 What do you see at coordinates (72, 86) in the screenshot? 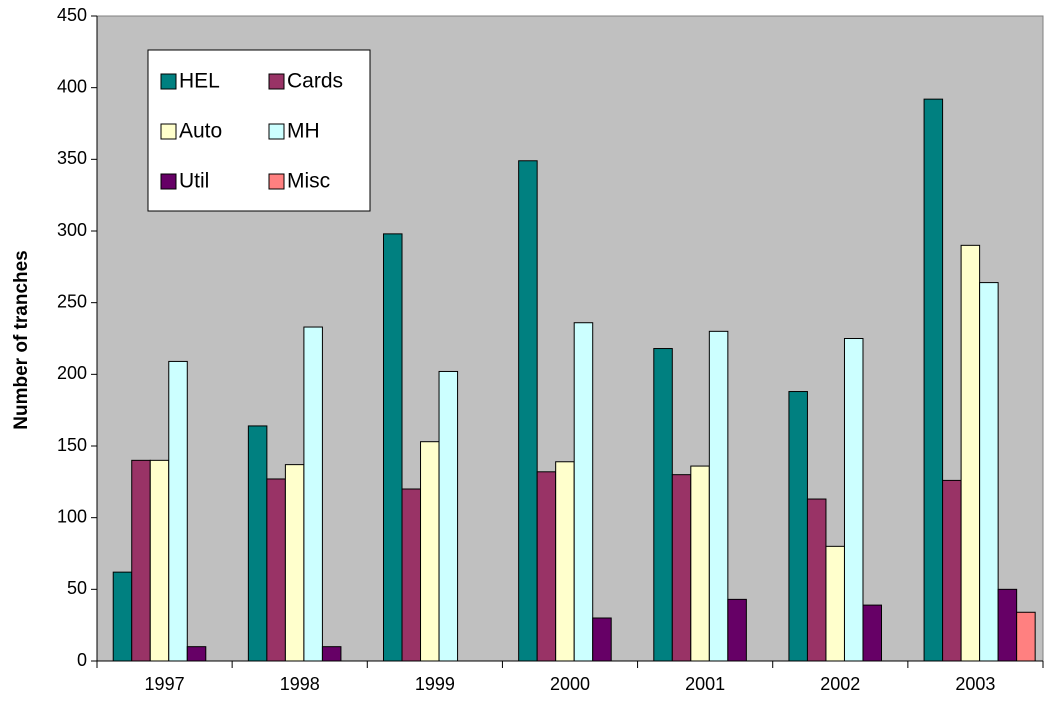
I see `y-tick-label: 400` at bounding box center [72, 86].